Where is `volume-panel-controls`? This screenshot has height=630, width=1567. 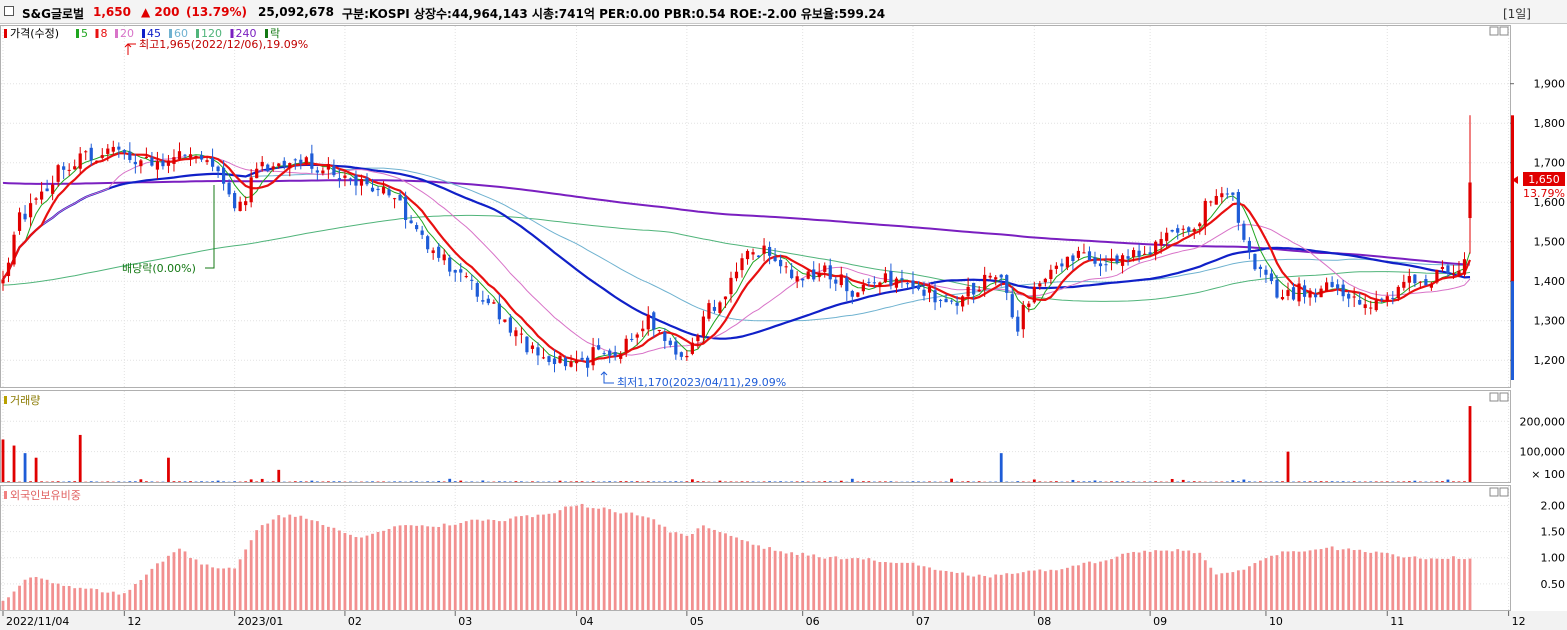 volume-panel-controls is located at coordinates (1499, 397).